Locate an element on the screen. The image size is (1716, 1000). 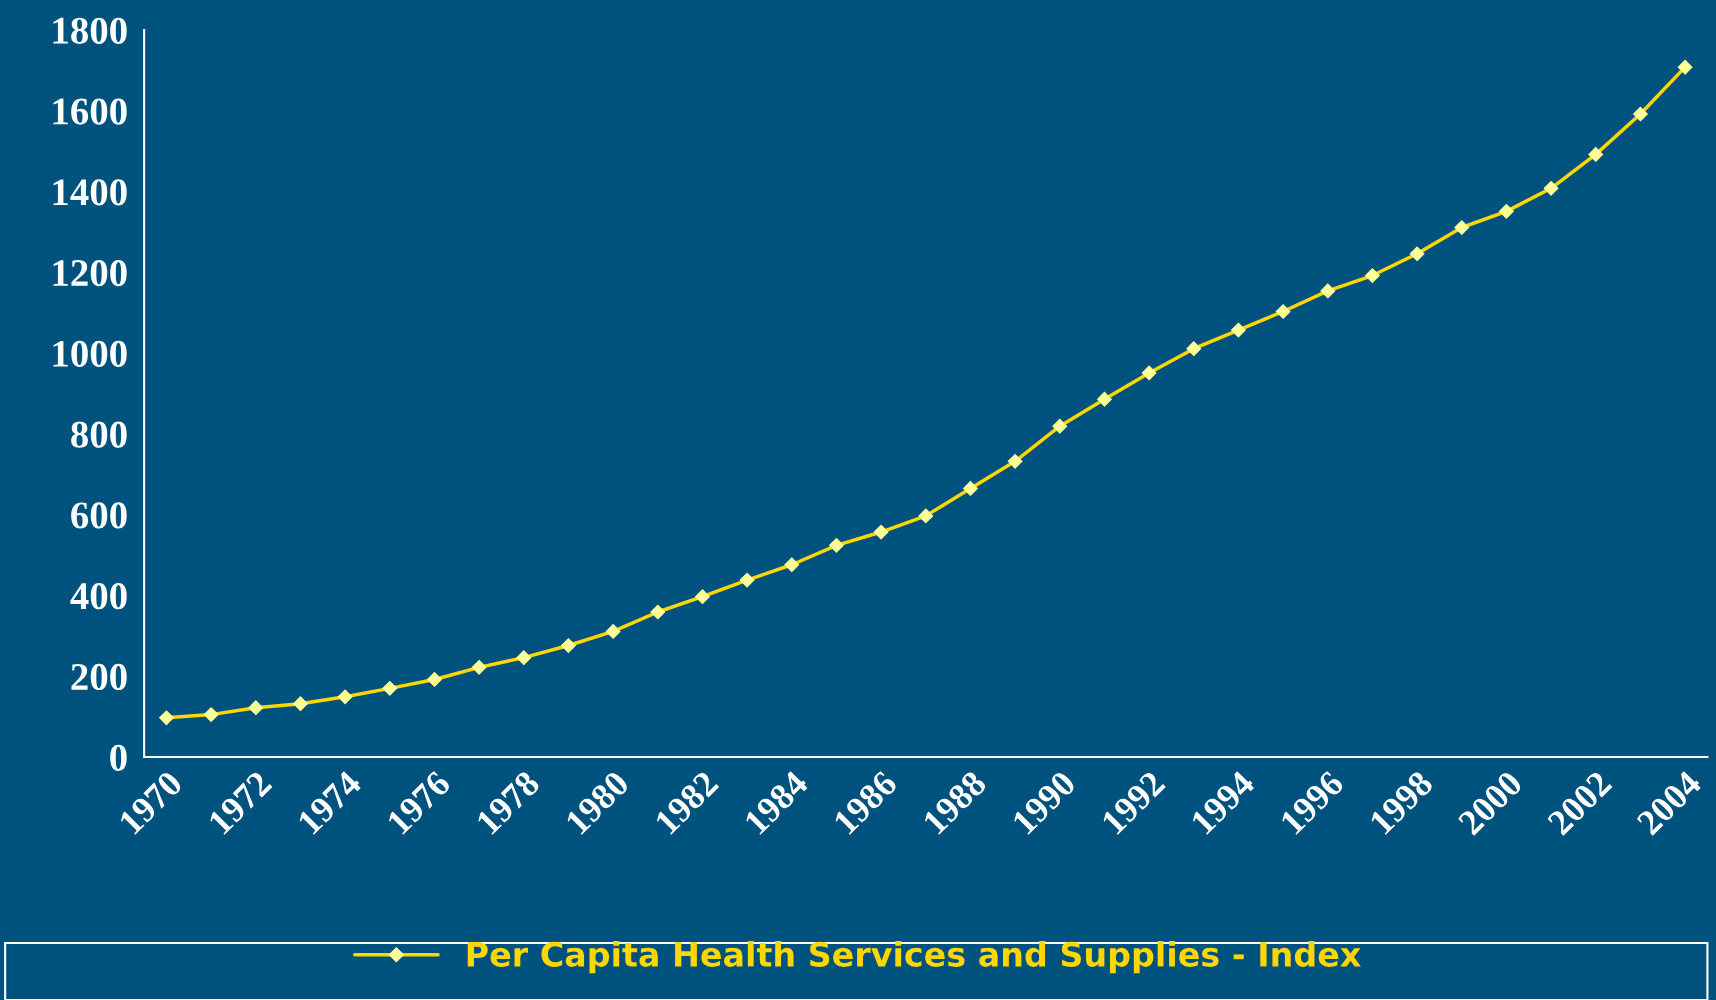
y-tick-label: 0 is located at coordinates (118, 757).